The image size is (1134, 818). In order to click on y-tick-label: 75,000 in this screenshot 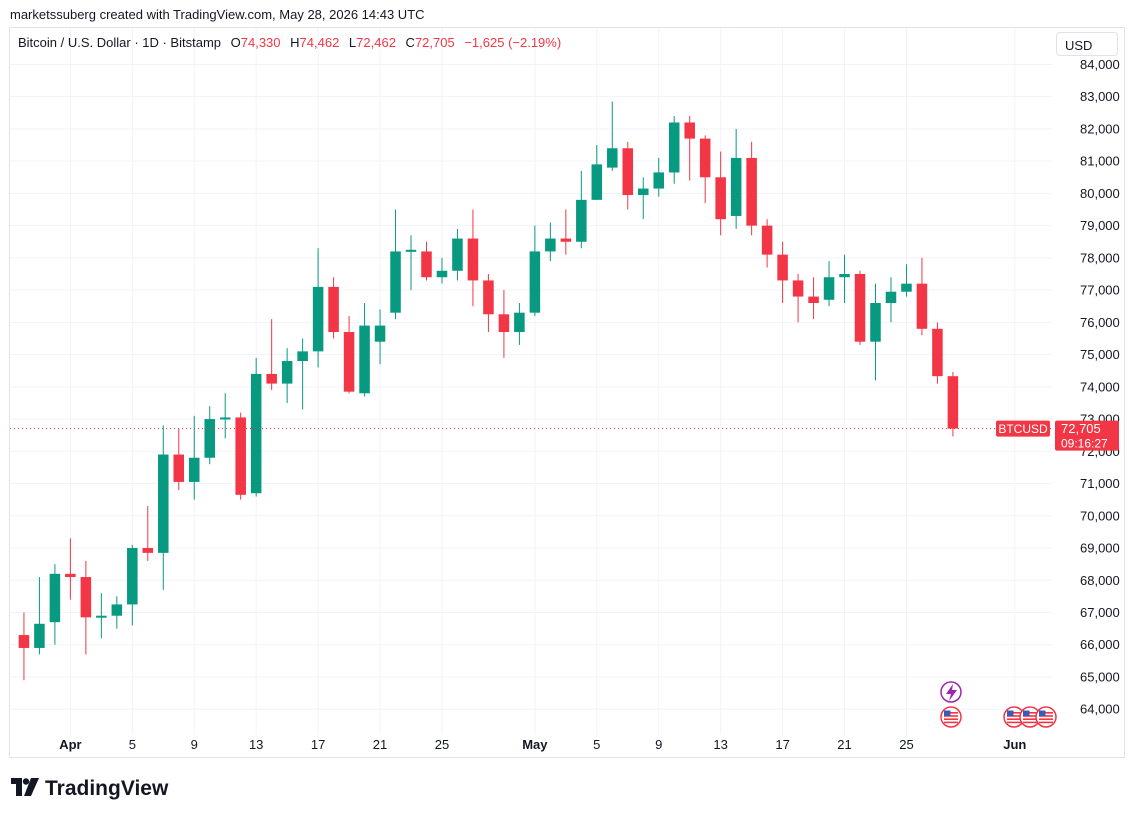, I will do `click(1100, 354)`.